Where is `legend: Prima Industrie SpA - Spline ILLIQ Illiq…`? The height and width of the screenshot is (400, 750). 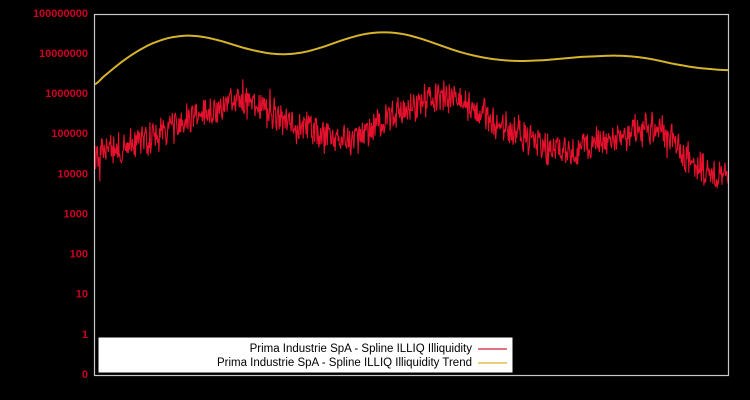 legend: Prima Industrie SpA - Spline ILLIQ Illiq… is located at coordinates (305, 355).